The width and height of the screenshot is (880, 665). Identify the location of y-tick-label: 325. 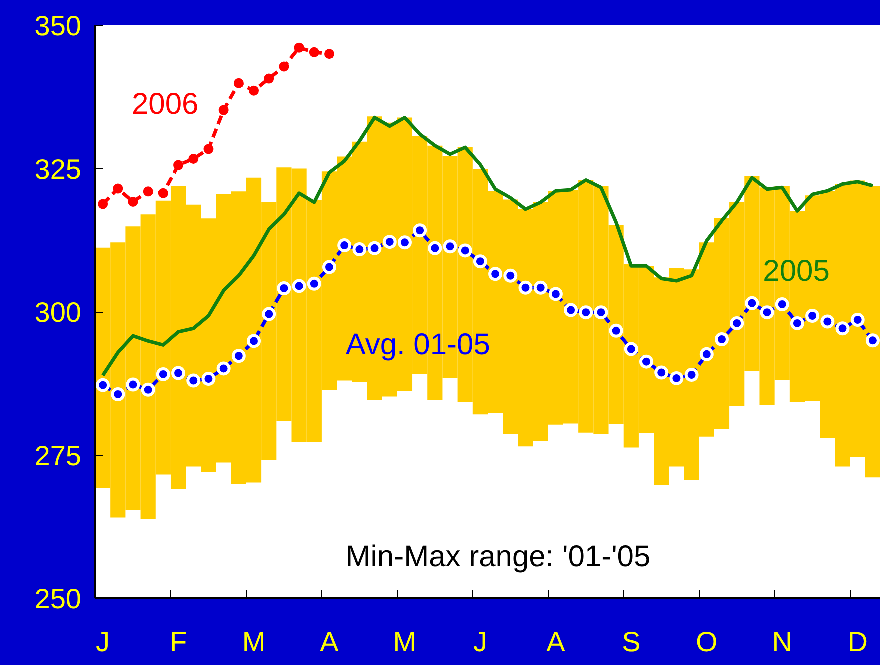
(58, 169).